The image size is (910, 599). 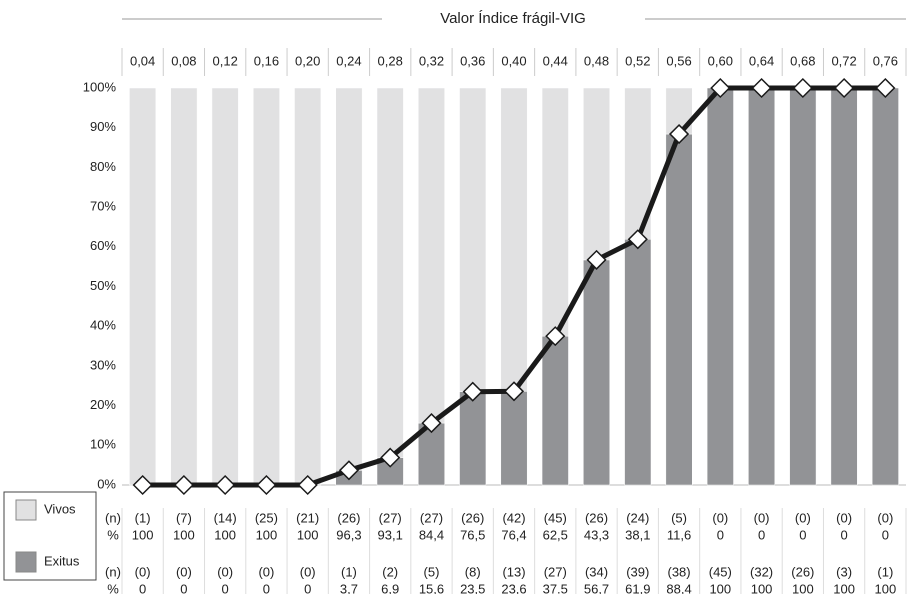 What do you see at coordinates (555, 60) in the screenshot?
I see `x-tick-label: 0,44` at bounding box center [555, 60].